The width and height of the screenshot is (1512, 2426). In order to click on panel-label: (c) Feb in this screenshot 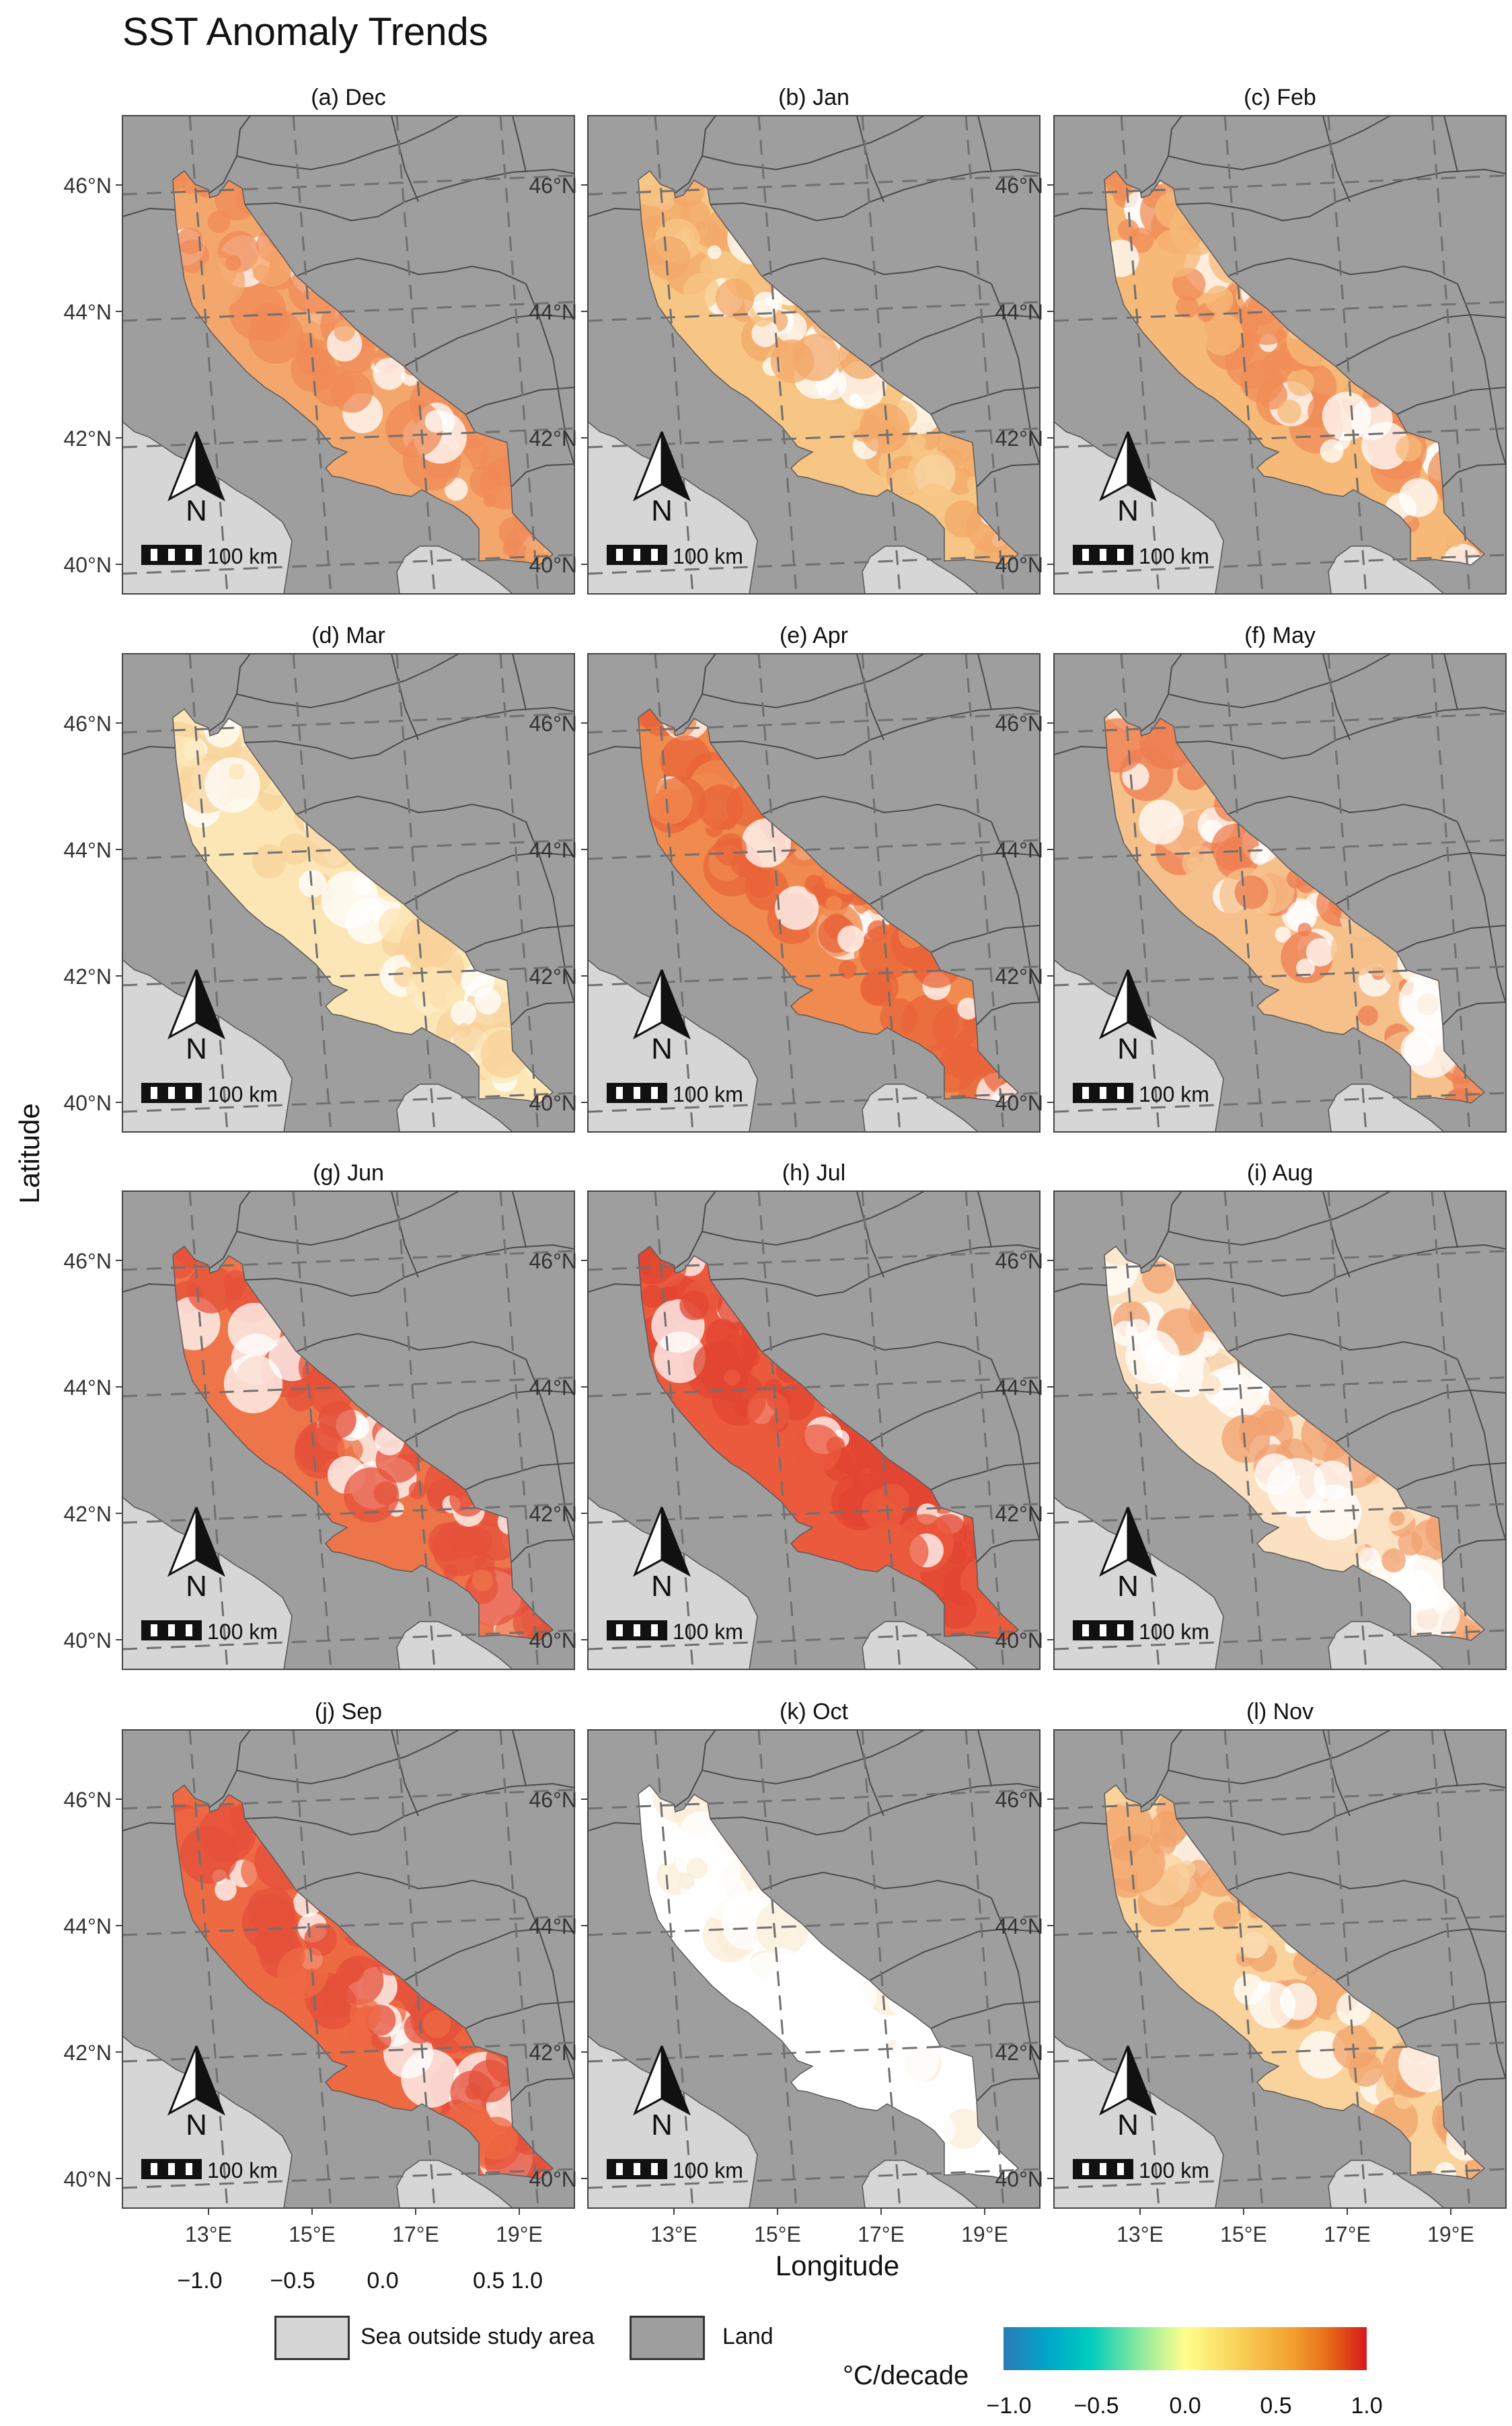, I will do `click(1280, 97)`.